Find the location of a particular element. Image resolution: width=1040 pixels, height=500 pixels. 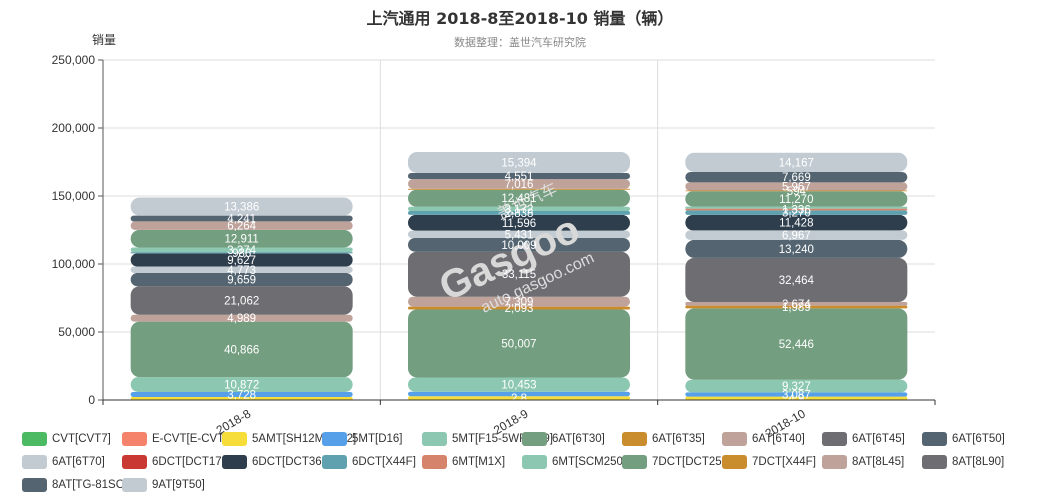

data-label: 9,627 is located at coordinates (241, 261).